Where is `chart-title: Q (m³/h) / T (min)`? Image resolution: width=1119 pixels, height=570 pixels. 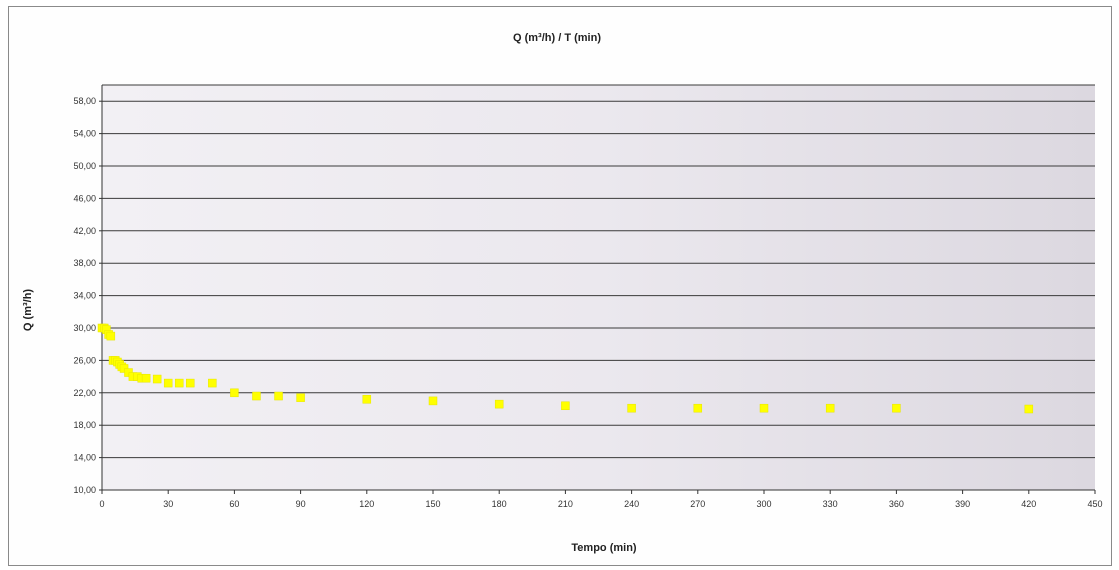
chart-title: Q (m³/h) / T (min) is located at coordinates (557, 38).